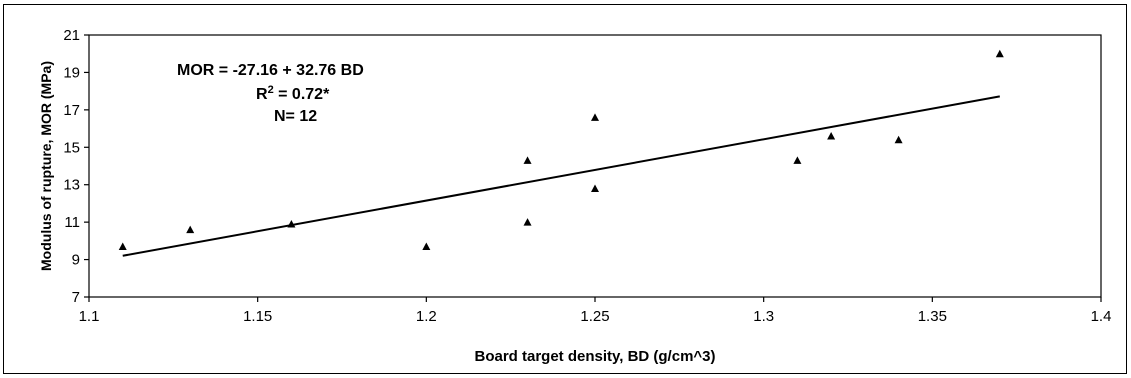  I want to click on y-tick-label: 19, so click(71, 72).